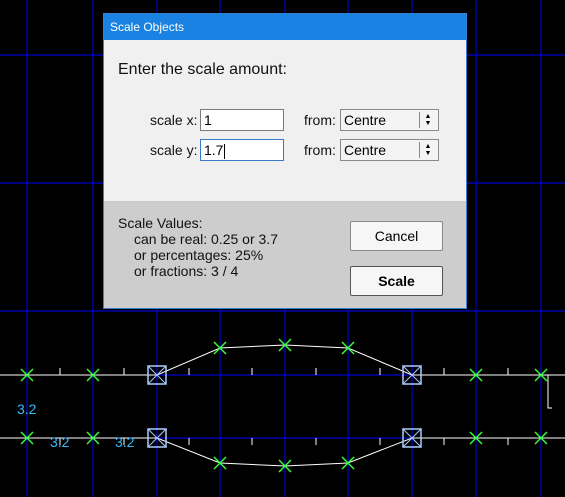  I want to click on scale-x-input: 1, so click(242, 120).